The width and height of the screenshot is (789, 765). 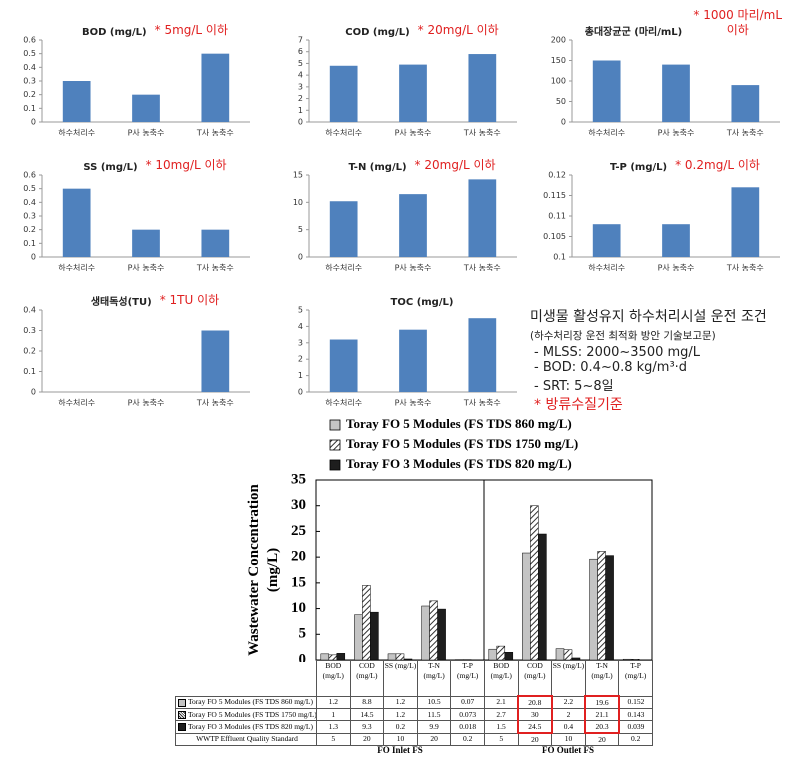 I want to click on legend-label: Toray FO 5 Modules (FS TDS 1750 mg/L), so click(x=462, y=443).